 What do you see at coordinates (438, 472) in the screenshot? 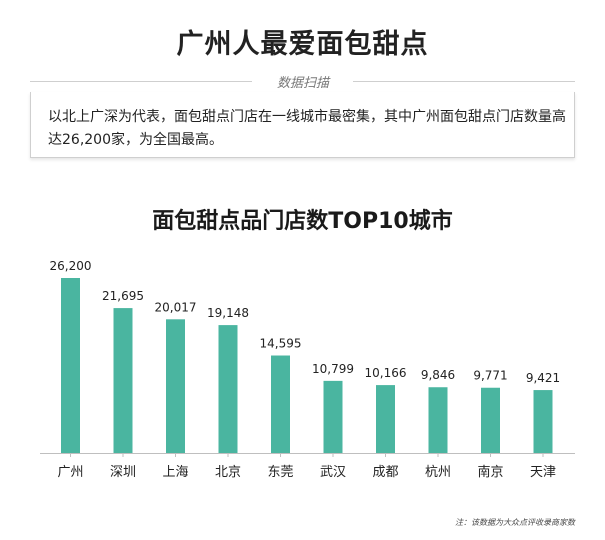
I see `x-tick-label: 杭州` at bounding box center [438, 472].